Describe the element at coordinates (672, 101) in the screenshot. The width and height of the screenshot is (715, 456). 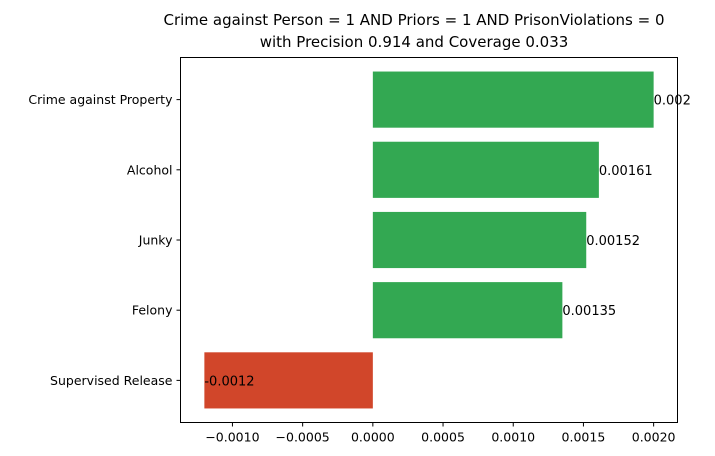
I see `value-label-0: 0.002` at that location.